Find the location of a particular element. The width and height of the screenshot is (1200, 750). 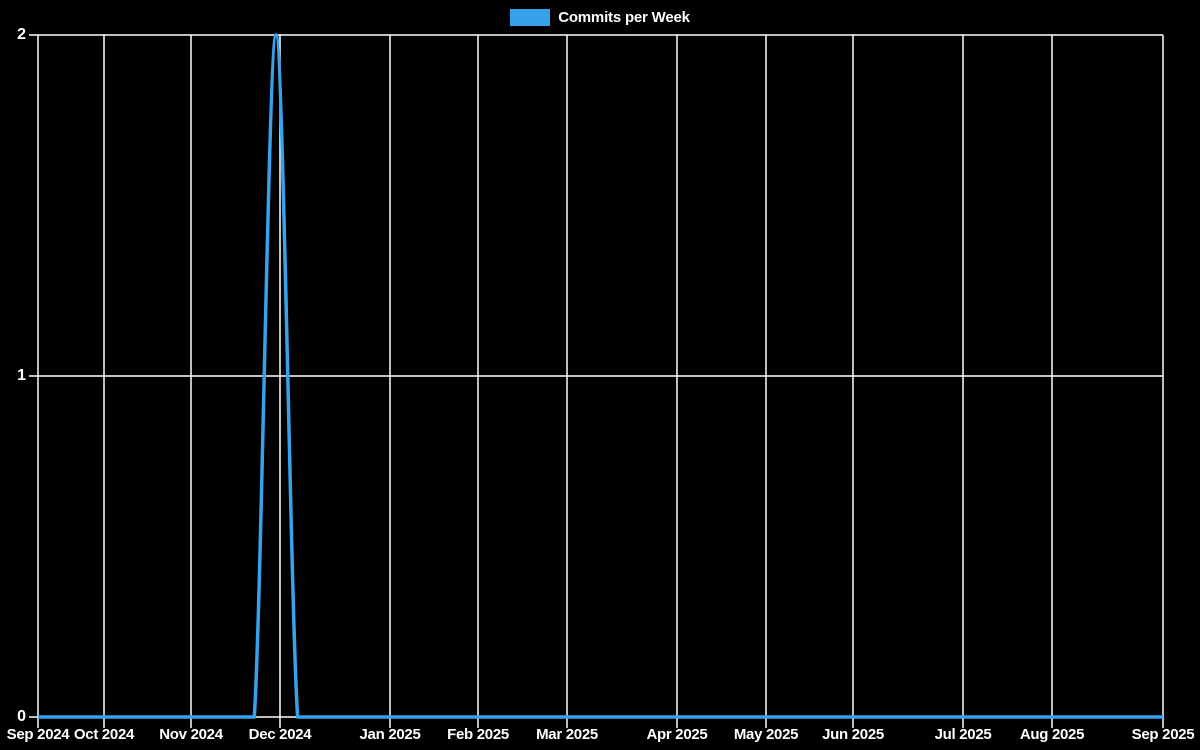

x-tick-label: Nov 2024 is located at coordinates (191, 734).